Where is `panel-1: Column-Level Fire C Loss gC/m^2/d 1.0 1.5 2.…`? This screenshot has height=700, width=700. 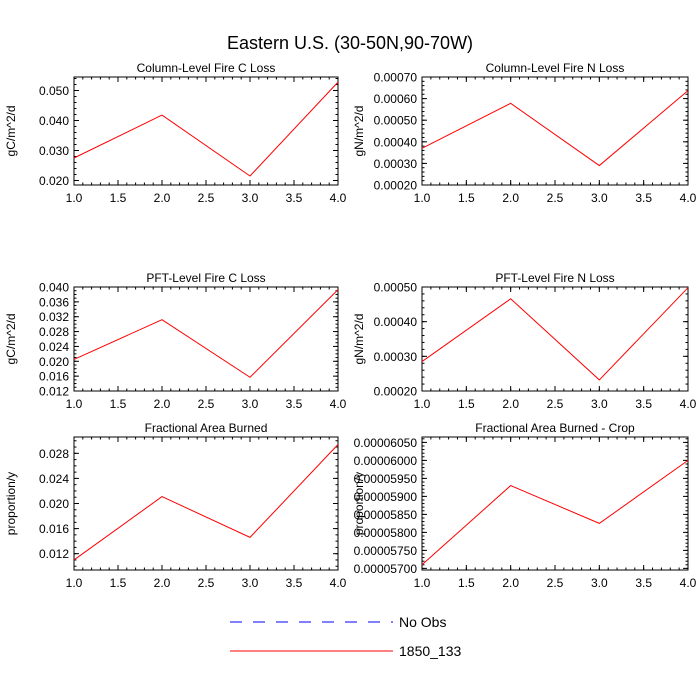
panel-1: Column-Level Fire C Loss gC/m^2/d 1.0 1.5 2.… is located at coordinates (175, 133).